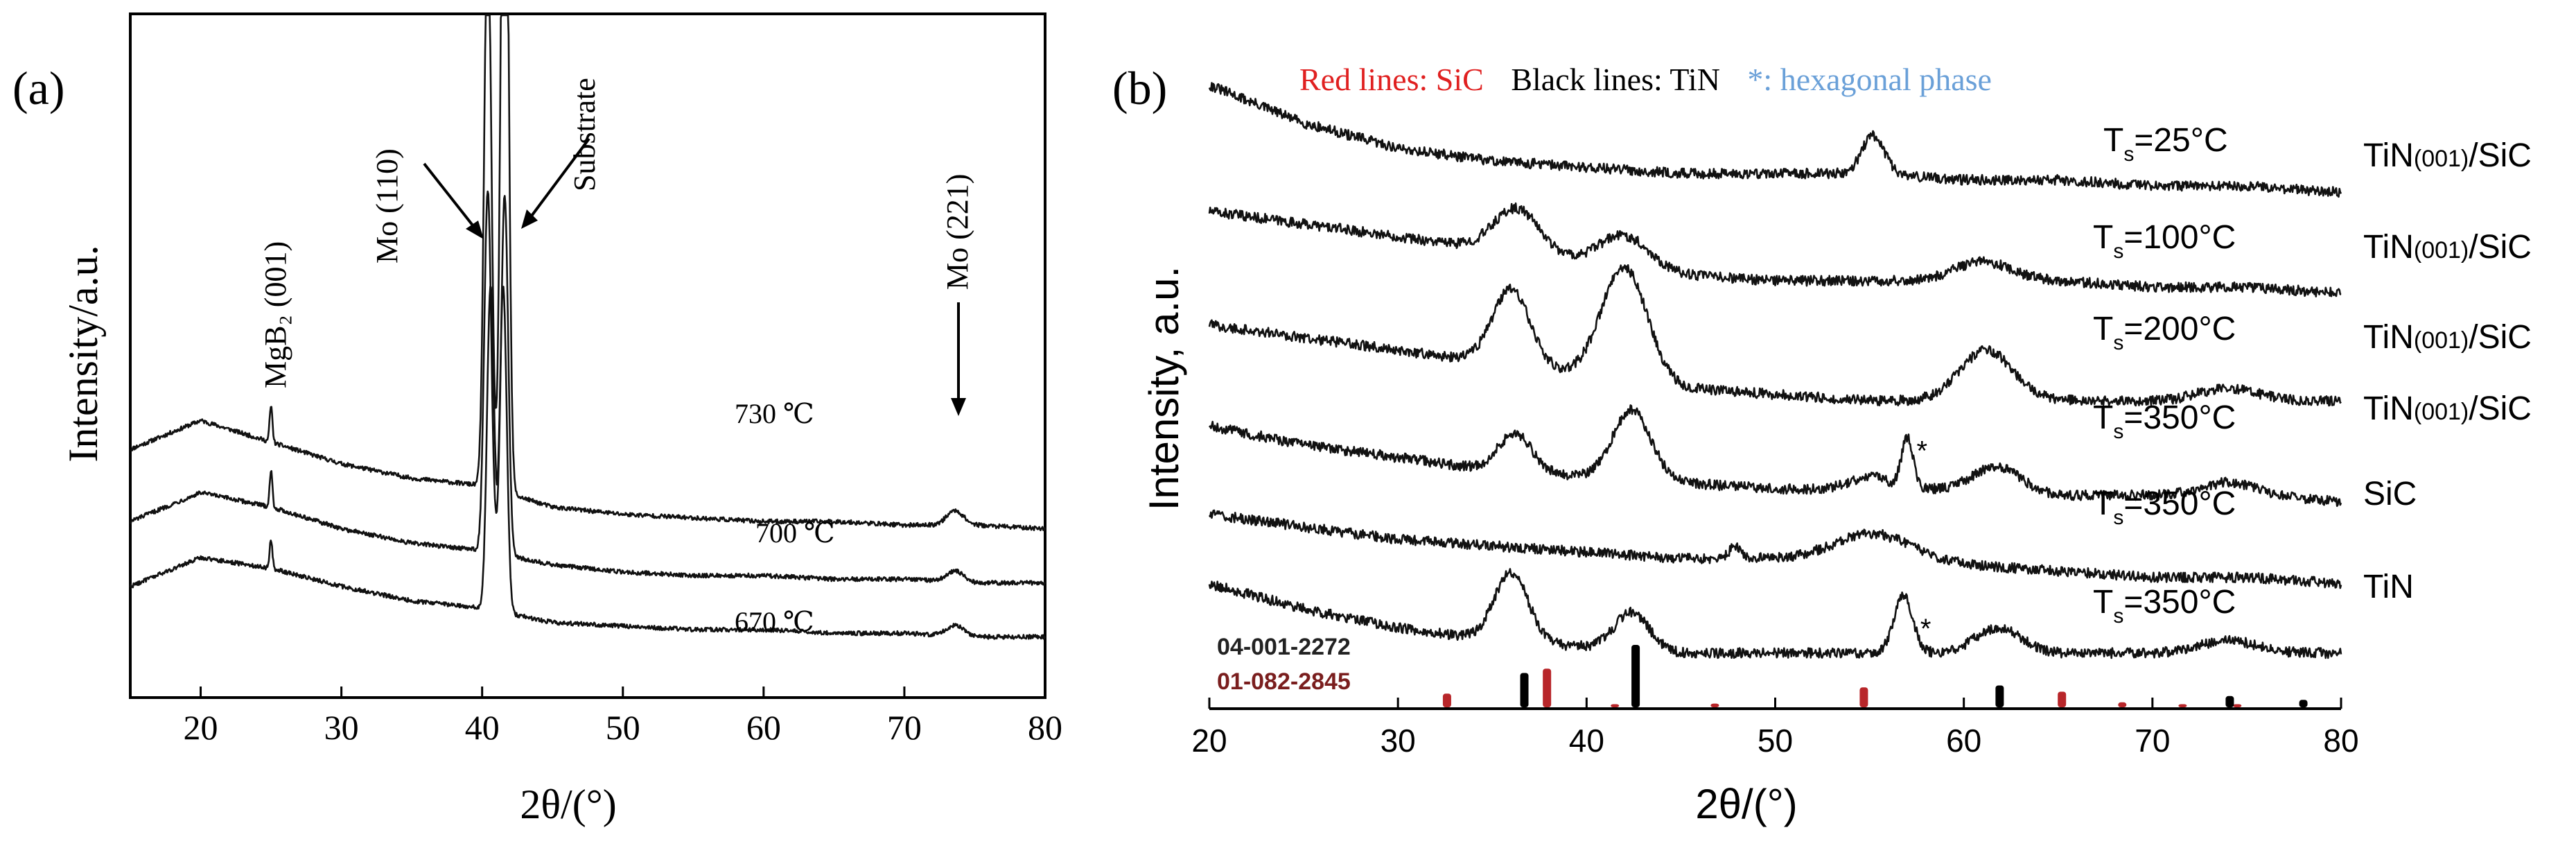 The image size is (2576, 855). I want to click on temp-label-5-t: T, so click(2103, 504).